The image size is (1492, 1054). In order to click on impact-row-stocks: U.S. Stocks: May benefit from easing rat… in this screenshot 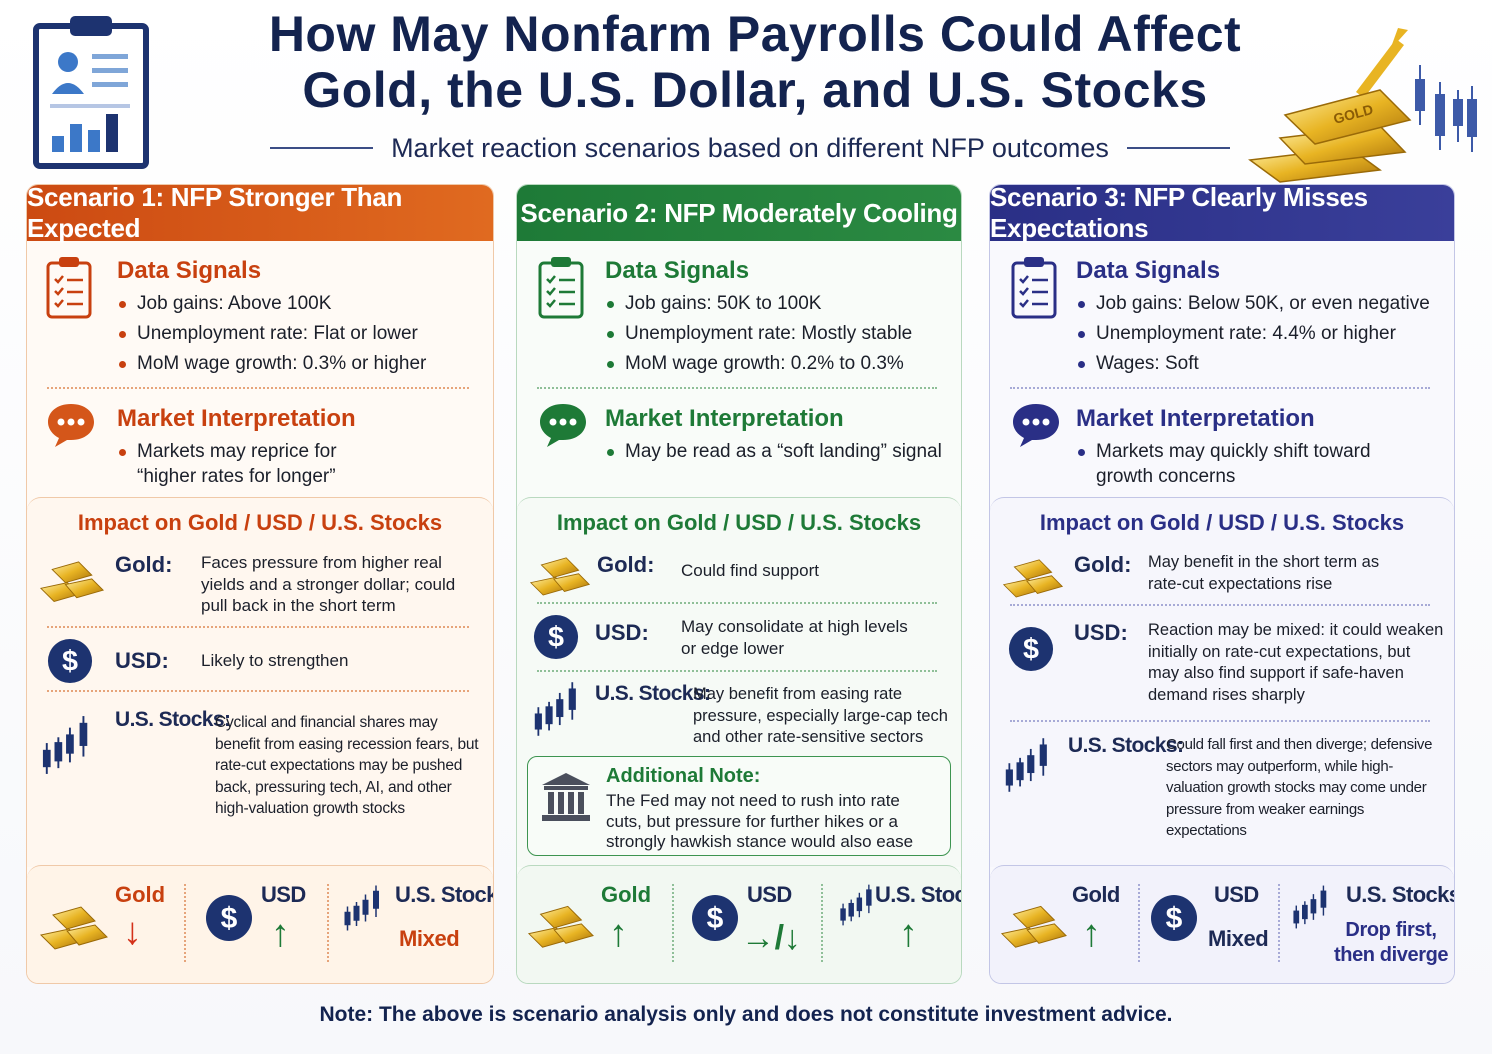, I will do `click(739, 718)`.